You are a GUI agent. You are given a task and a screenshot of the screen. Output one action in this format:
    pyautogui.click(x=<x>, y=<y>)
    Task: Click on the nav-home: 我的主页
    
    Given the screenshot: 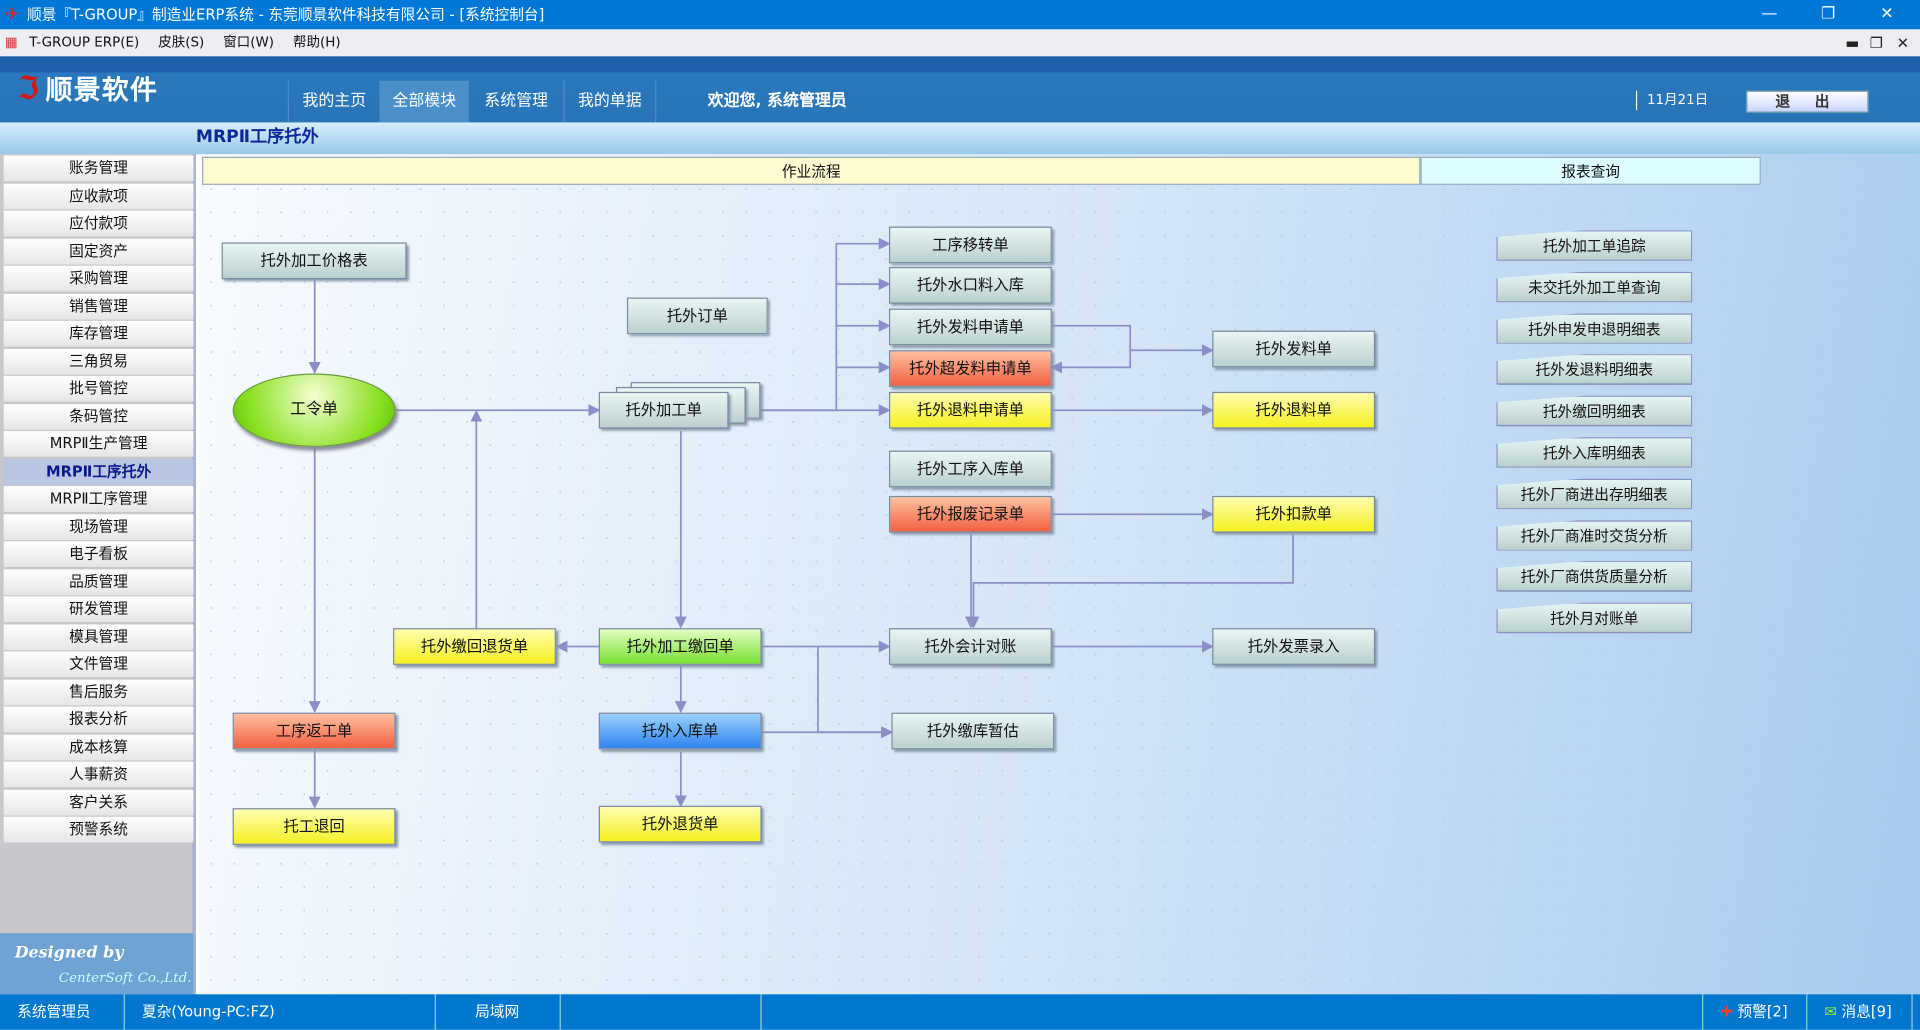 What is the action you would take?
    pyautogui.click(x=333, y=101)
    